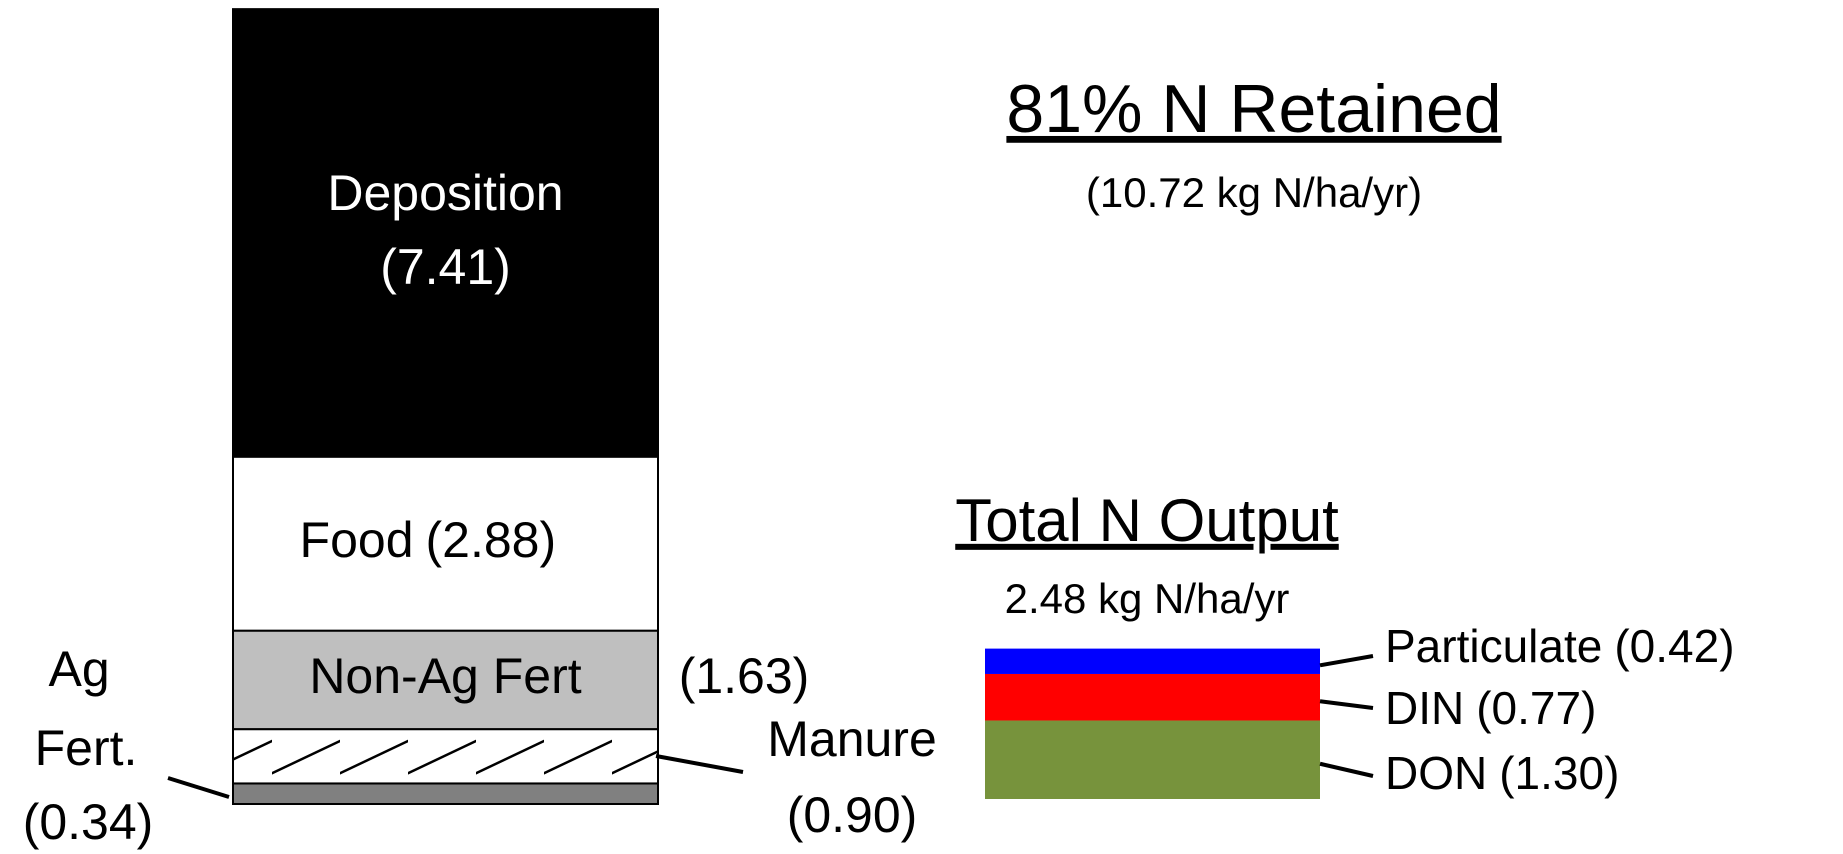 Image resolution: width=1843 pixels, height=854 pixels. Describe the element at coordinates (491, 540) in the screenshot. I see `value-label: (2.88)` at that location.